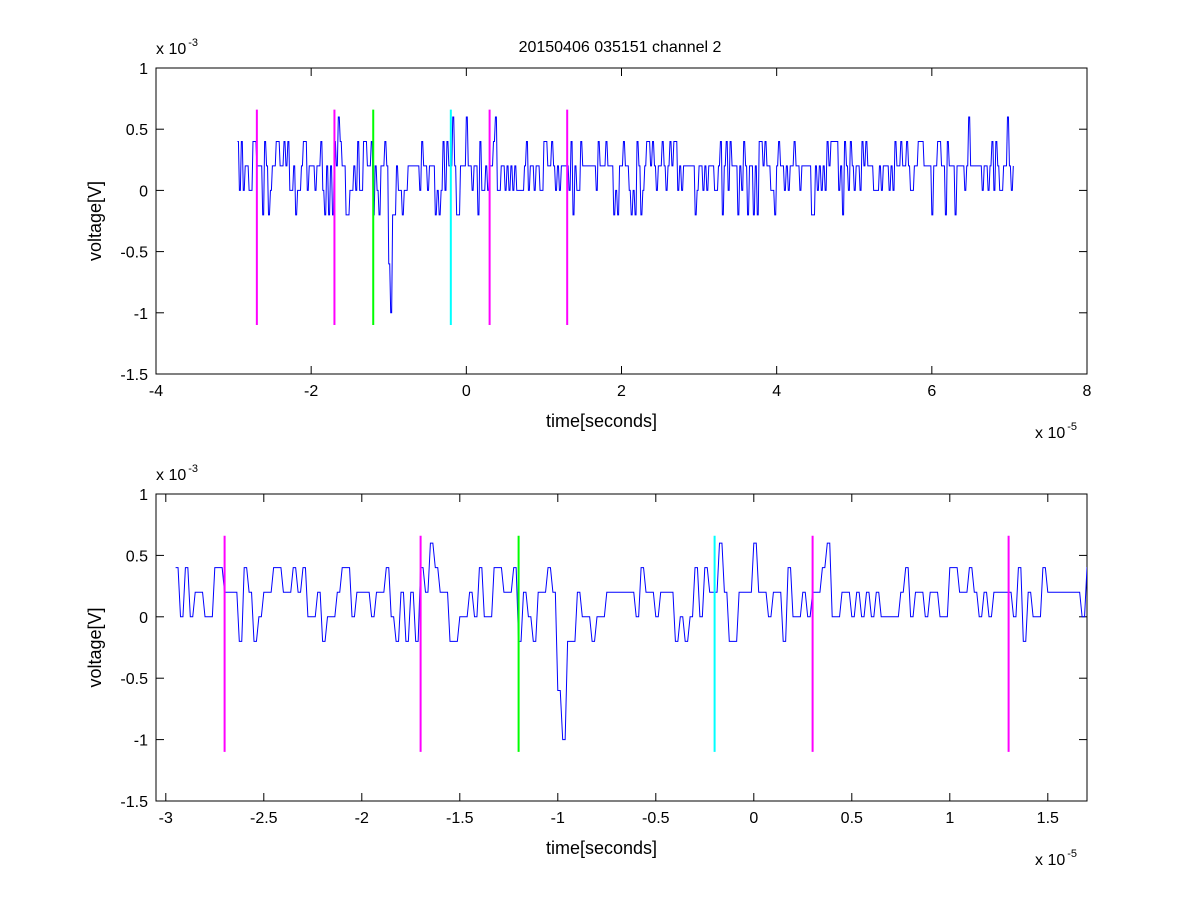 The width and height of the screenshot is (1200, 900). Describe the element at coordinates (621, 391) in the screenshot. I see `x-tick-label: 2` at that location.